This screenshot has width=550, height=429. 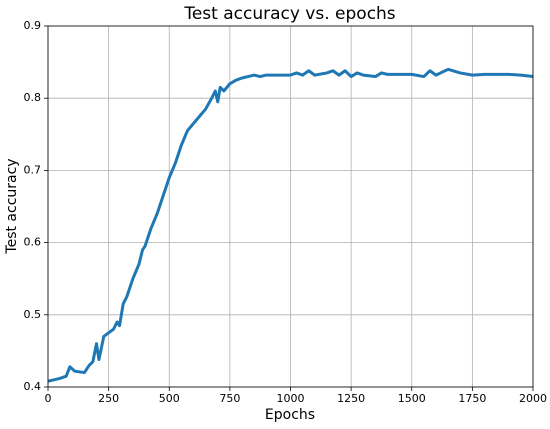 I want to click on y-tick-label: 0.6, so click(x=33, y=242).